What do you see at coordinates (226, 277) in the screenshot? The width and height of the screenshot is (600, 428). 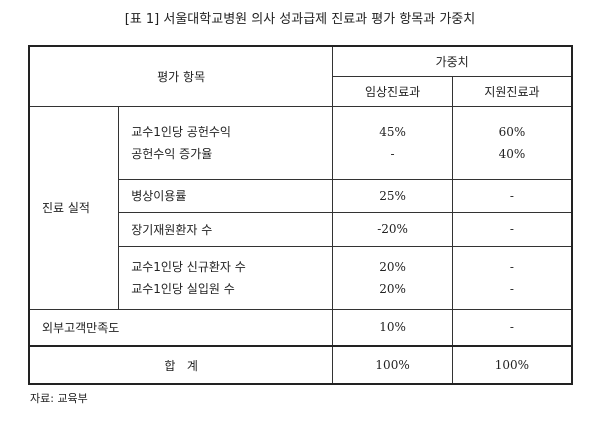 I see `row-items: 교수1인당 신규환자 수 교수1인당 실입원 수` at bounding box center [226, 277].